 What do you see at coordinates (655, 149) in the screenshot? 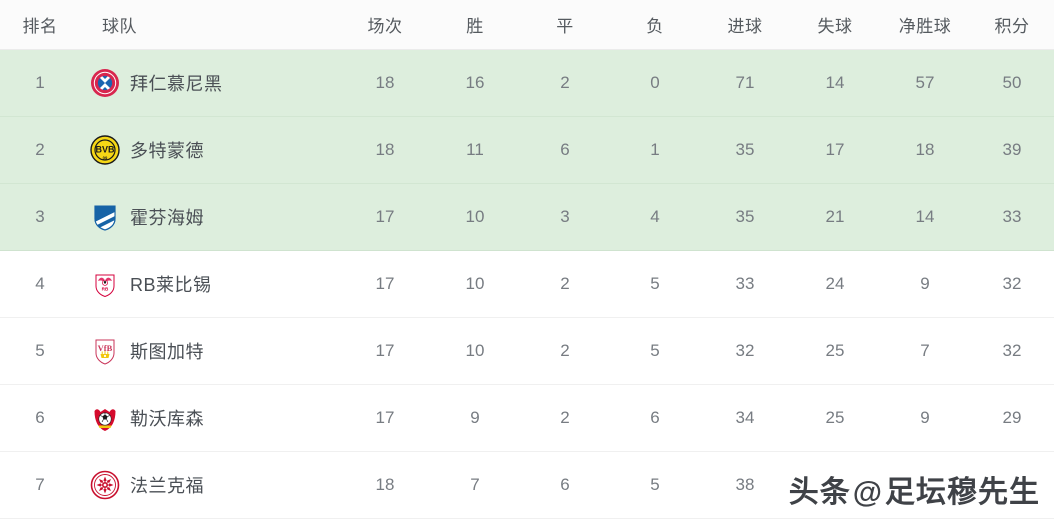
I see `loss-value: 1` at bounding box center [655, 149].